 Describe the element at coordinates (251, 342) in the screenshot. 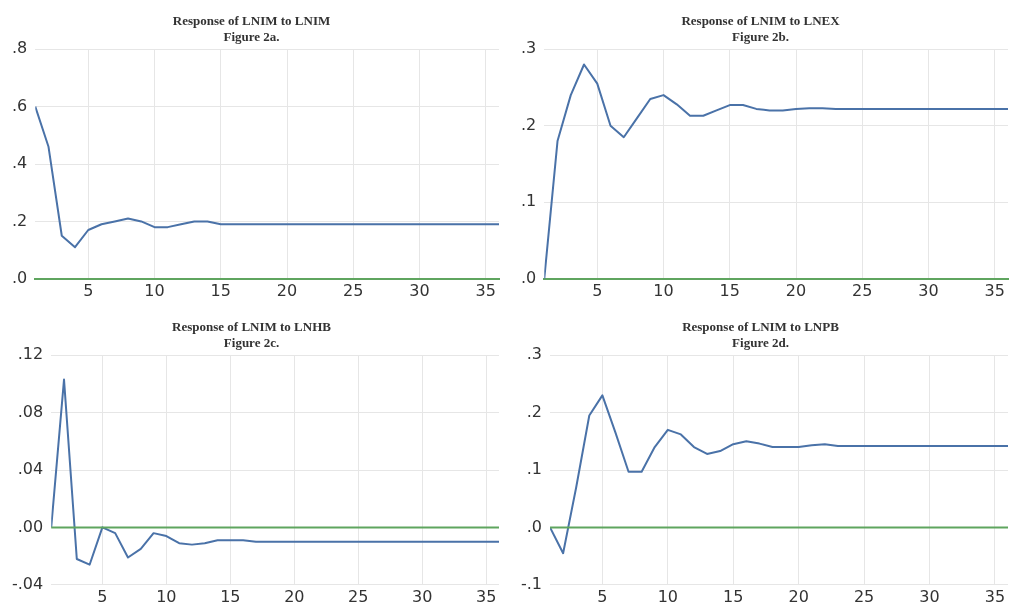

I see `chart-subtitle: Figure 2c.` at that location.